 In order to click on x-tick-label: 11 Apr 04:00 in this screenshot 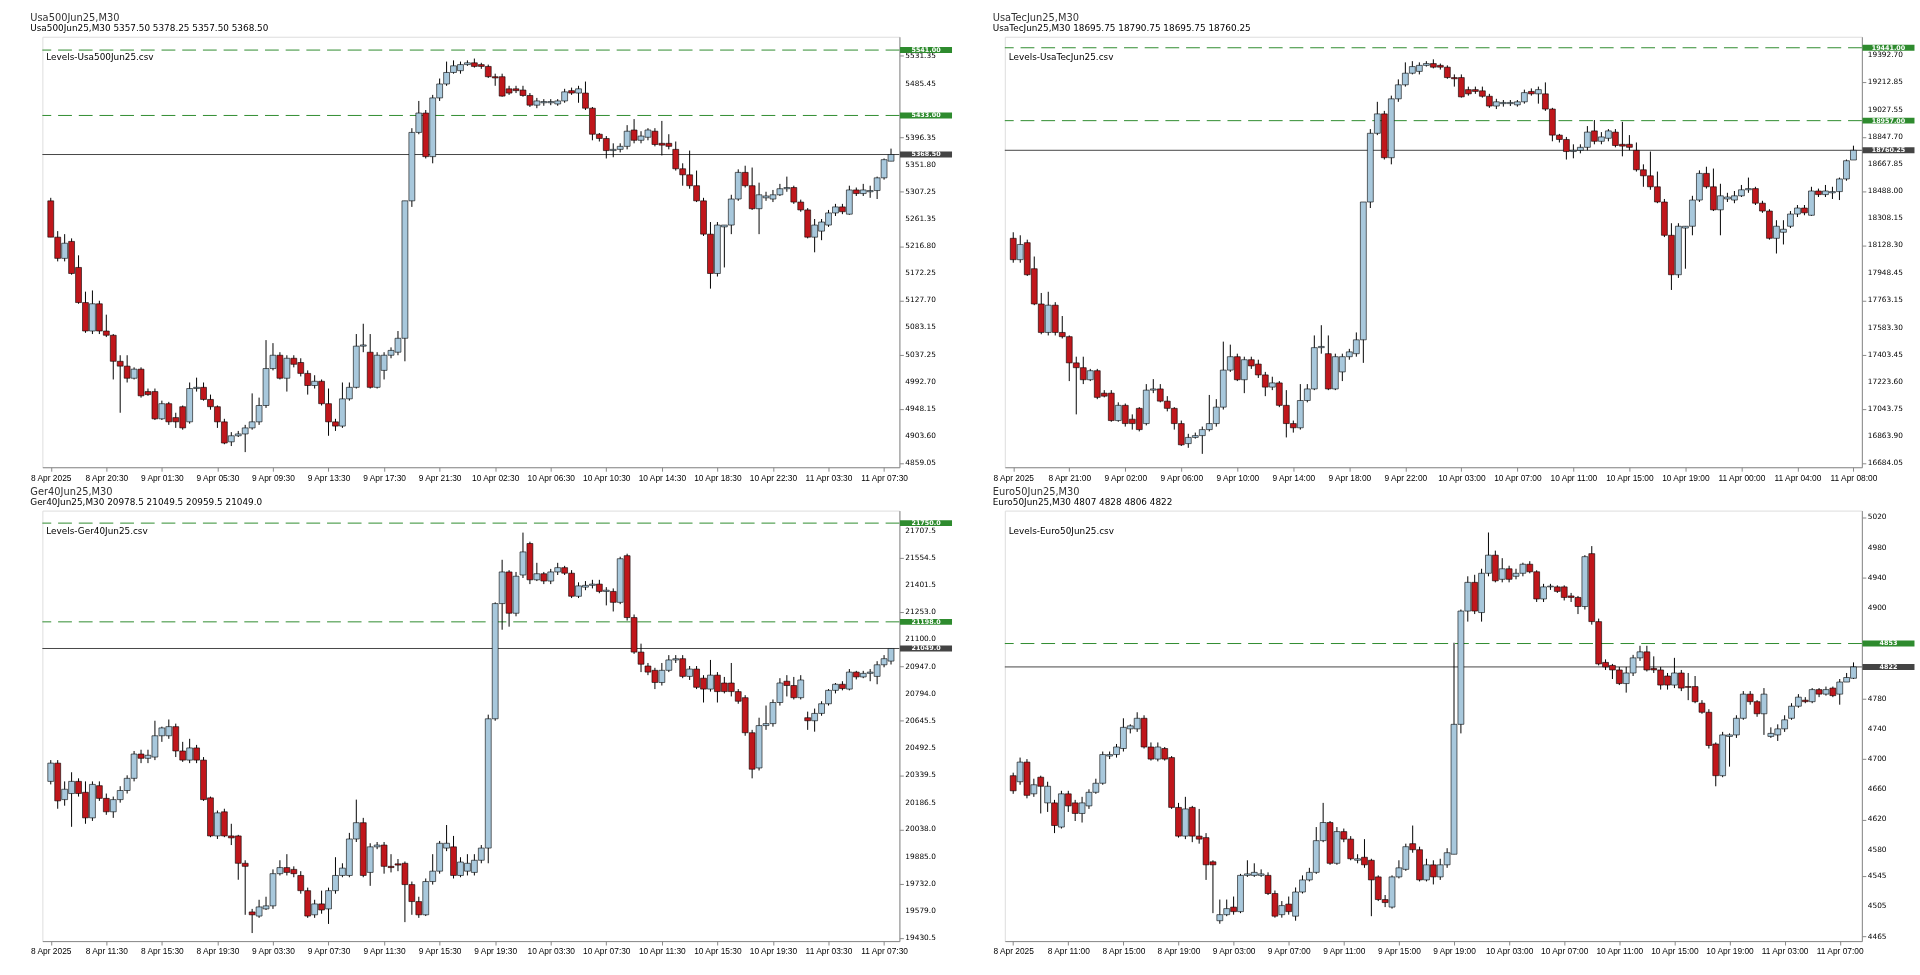, I will do `click(1798, 477)`.